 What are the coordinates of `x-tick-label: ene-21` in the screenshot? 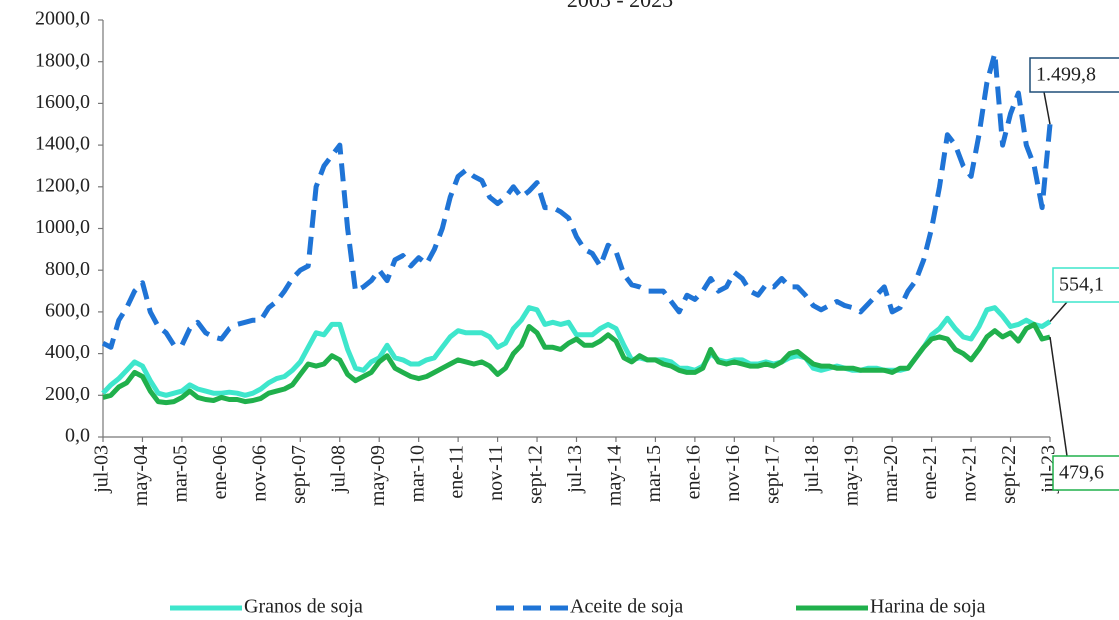 It's located at (930, 472).